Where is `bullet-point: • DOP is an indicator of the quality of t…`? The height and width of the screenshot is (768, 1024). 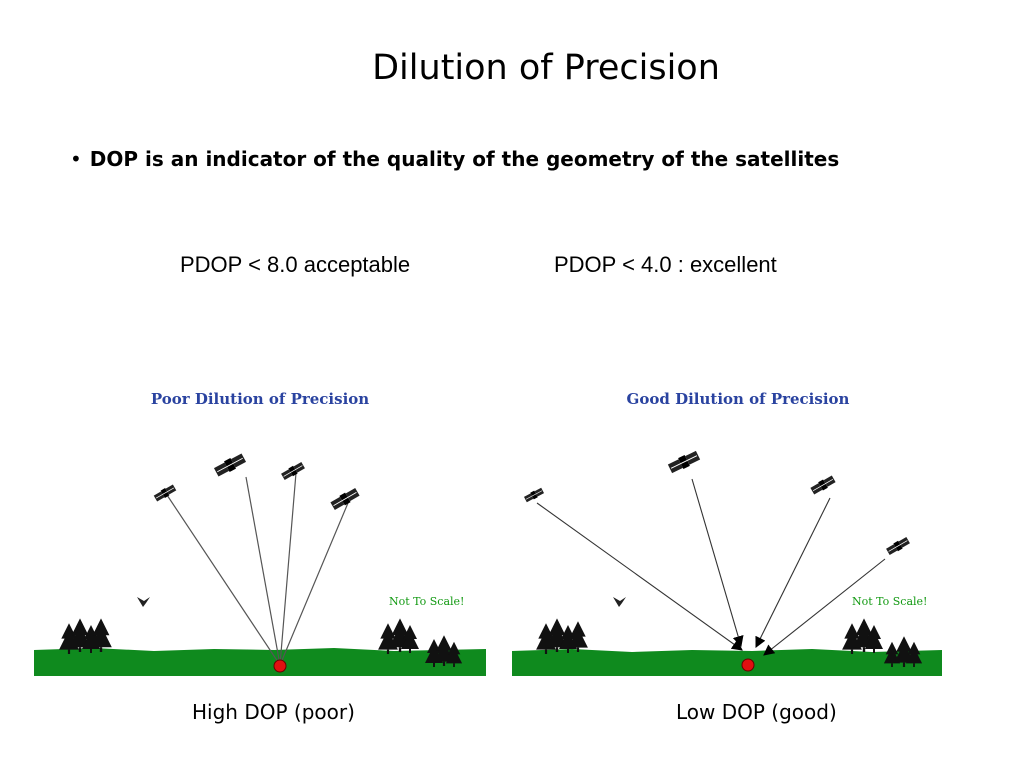 bullet-point: • DOP is an indicator of the quality of t… is located at coordinates (454, 159).